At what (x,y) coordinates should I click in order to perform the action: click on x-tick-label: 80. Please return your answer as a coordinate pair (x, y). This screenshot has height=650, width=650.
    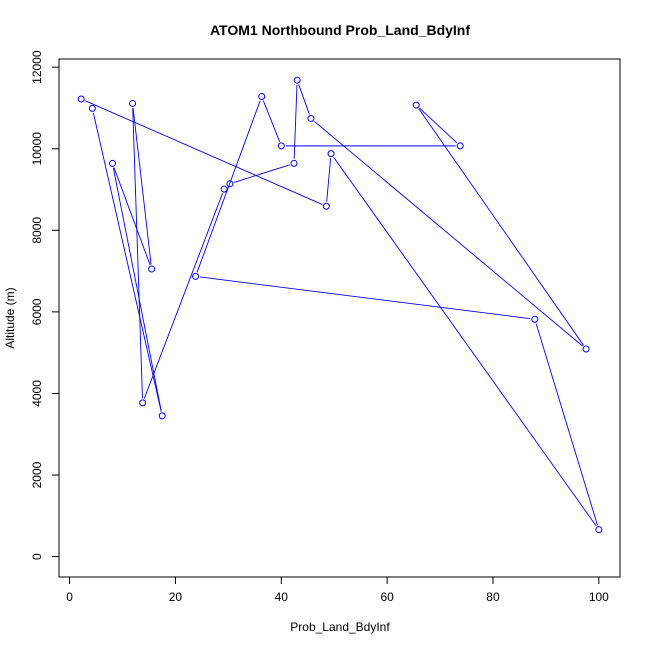
    Looking at the image, I should click on (493, 597).